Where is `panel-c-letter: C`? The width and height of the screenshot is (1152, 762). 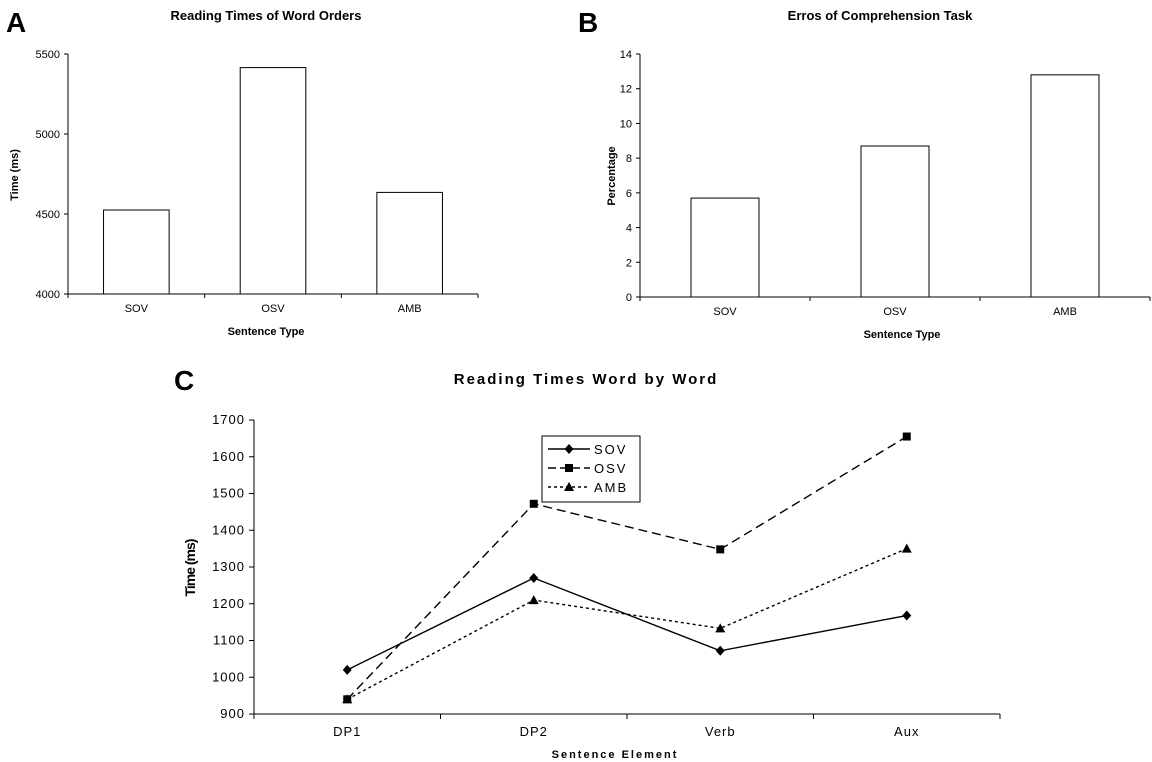
panel-c-letter: C is located at coordinates (184, 380).